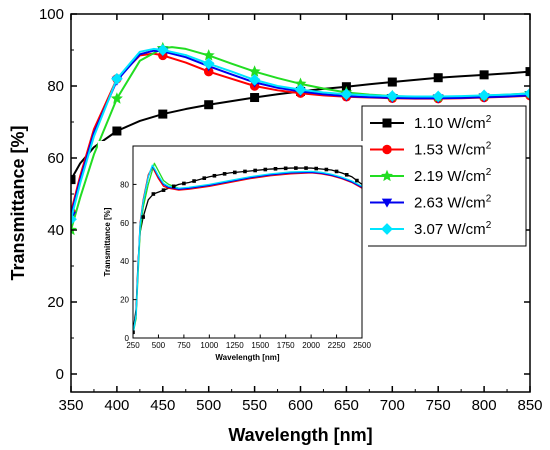 This screenshot has height=450, width=550. I want to click on inset-x-tick-label-1750: 1750, so click(286, 345).